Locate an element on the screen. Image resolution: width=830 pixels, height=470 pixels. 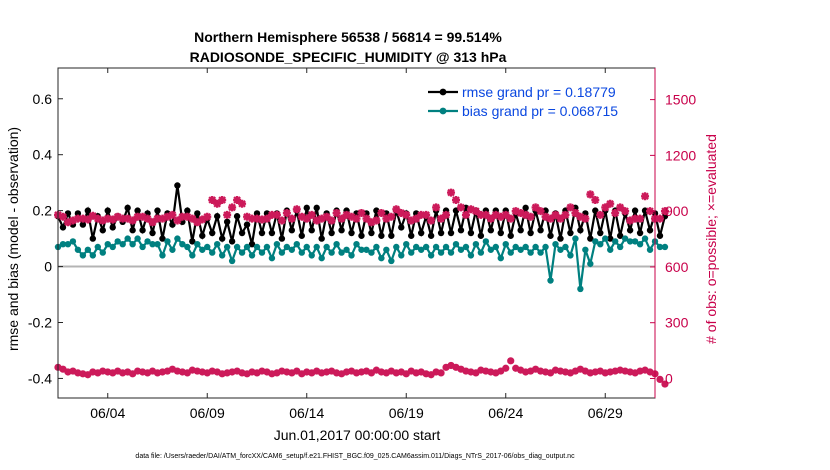
obs-evaluated-point-34-cross is located at coordinates (227, 215).